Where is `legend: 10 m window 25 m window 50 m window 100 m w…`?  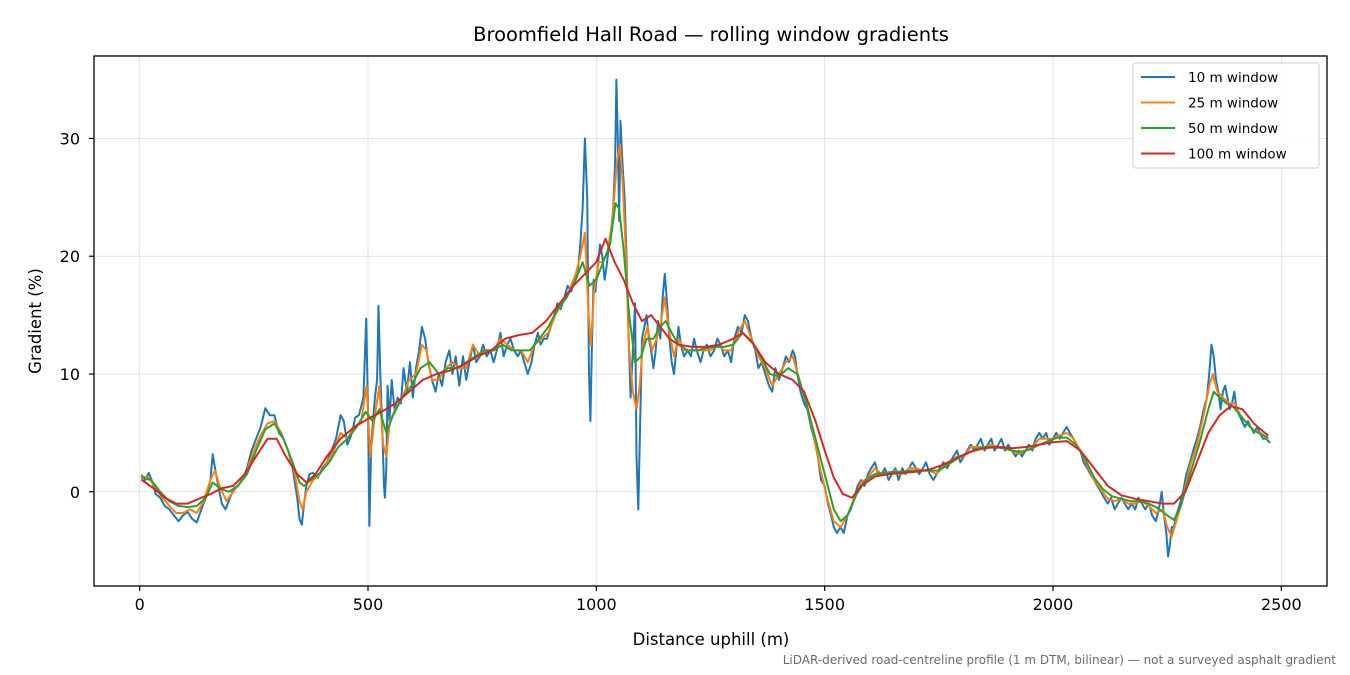 legend: 10 m window 25 m window 50 m window 100 m w… is located at coordinates (1226, 115).